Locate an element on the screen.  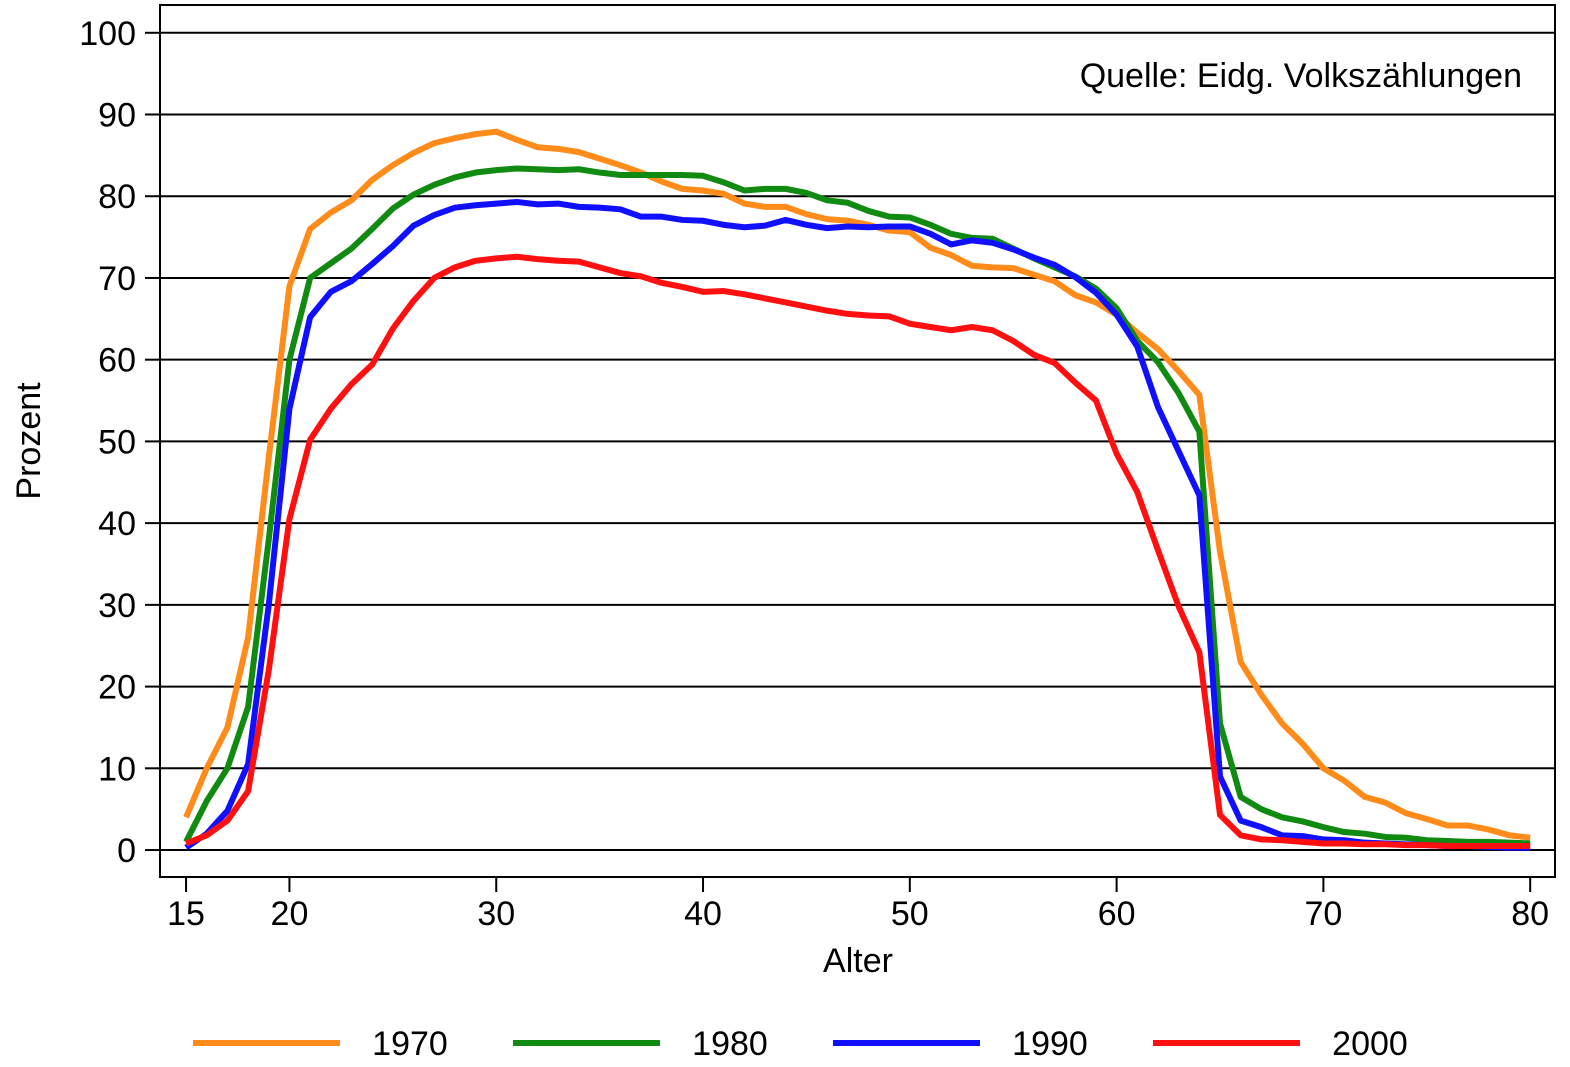
y-tick-label: 0 is located at coordinates (126, 851).